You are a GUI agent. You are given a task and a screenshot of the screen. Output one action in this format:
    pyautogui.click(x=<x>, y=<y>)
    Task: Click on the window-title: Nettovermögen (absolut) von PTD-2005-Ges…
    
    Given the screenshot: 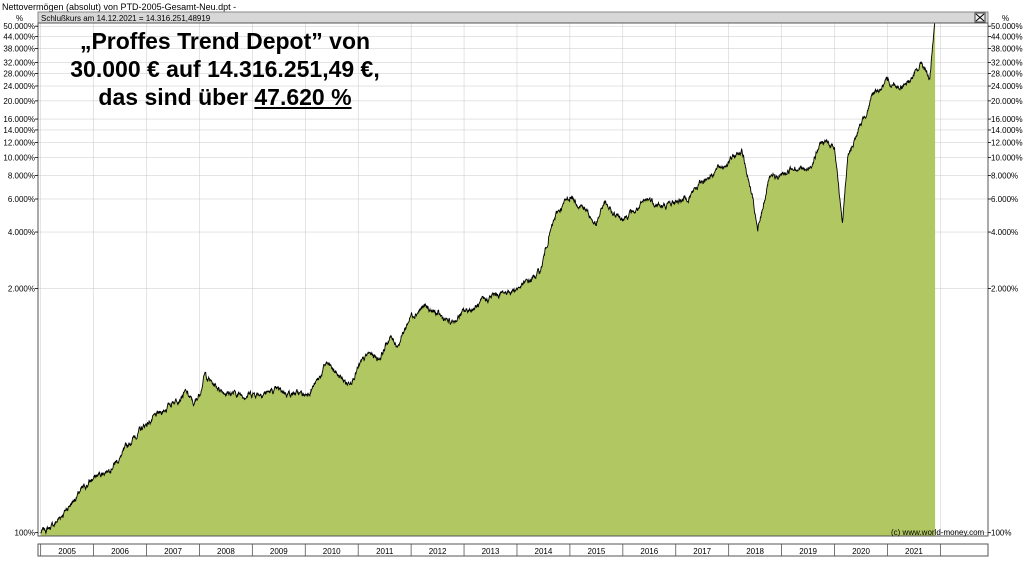 What is the action you would take?
    pyautogui.click(x=119, y=7)
    